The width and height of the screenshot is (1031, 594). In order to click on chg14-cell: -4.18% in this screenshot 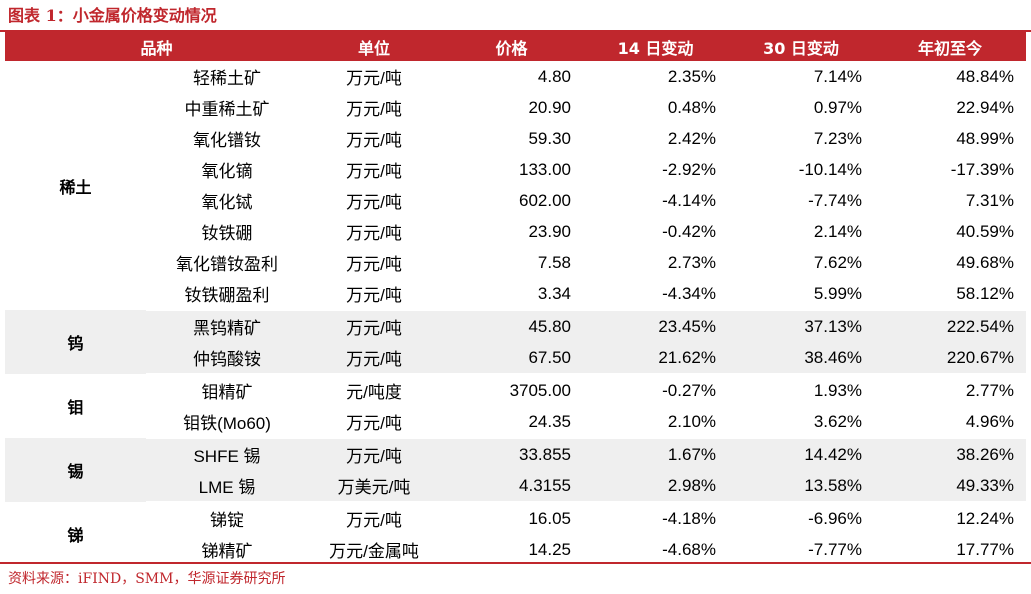, I will do `click(689, 518)`.